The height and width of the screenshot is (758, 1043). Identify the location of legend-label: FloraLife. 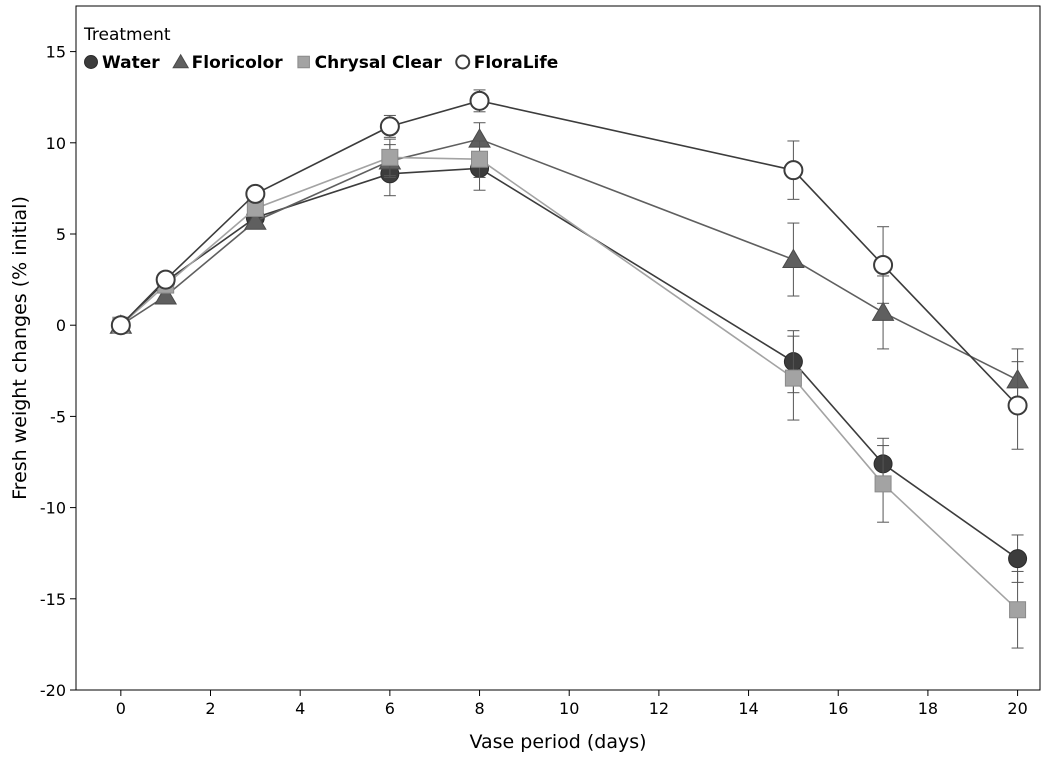
(516, 63).